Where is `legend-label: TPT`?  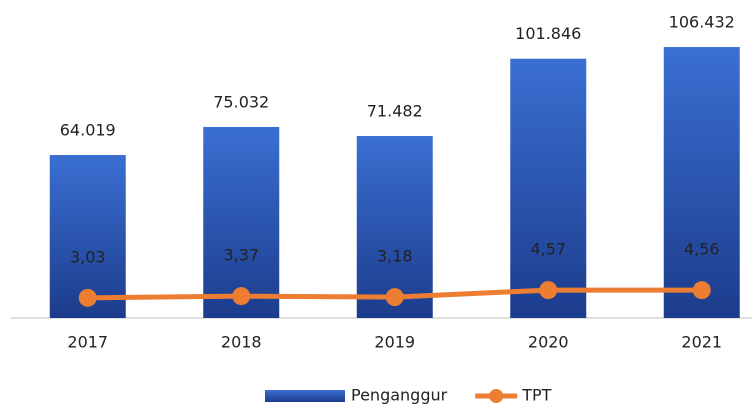
legend-label: TPT is located at coordinates (536, 395).